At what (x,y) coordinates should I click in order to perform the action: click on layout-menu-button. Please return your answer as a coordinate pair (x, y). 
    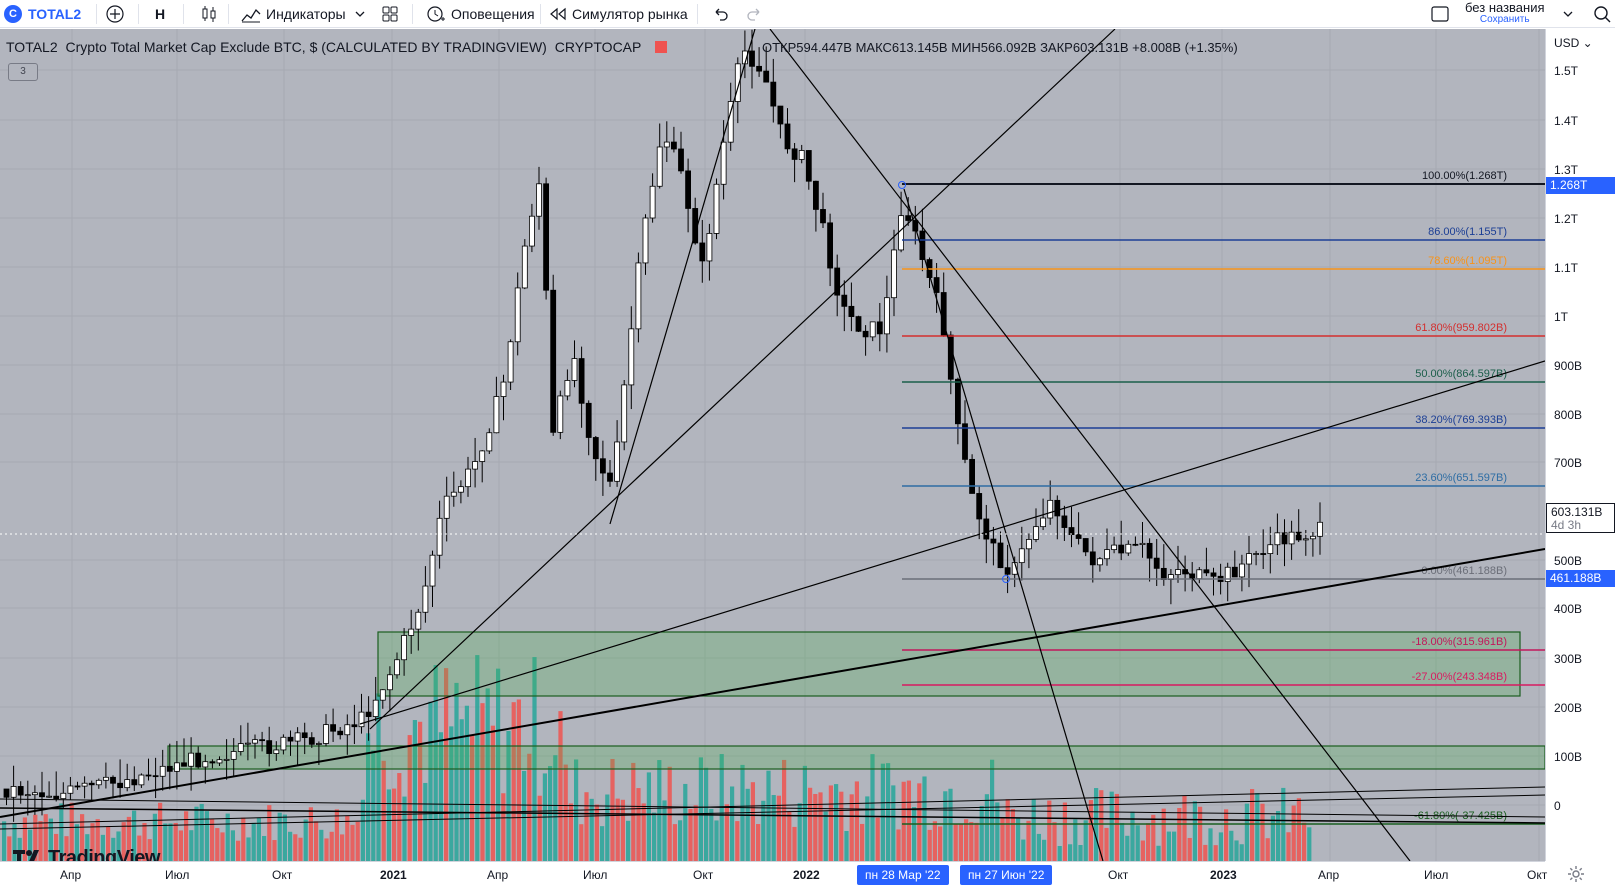
    Looking at the image, I should click on (1440, 14).